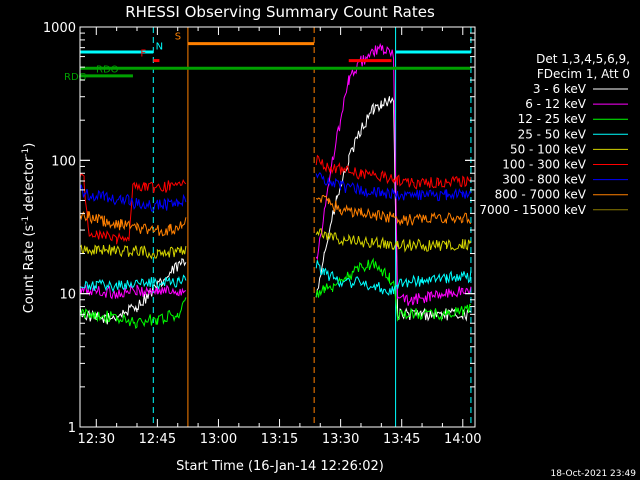 The image size is (640, 480). Describe the element at coordinates (267, 57) in the screenshot. I see `flag-bars: S F RDO RDG N` at that location.